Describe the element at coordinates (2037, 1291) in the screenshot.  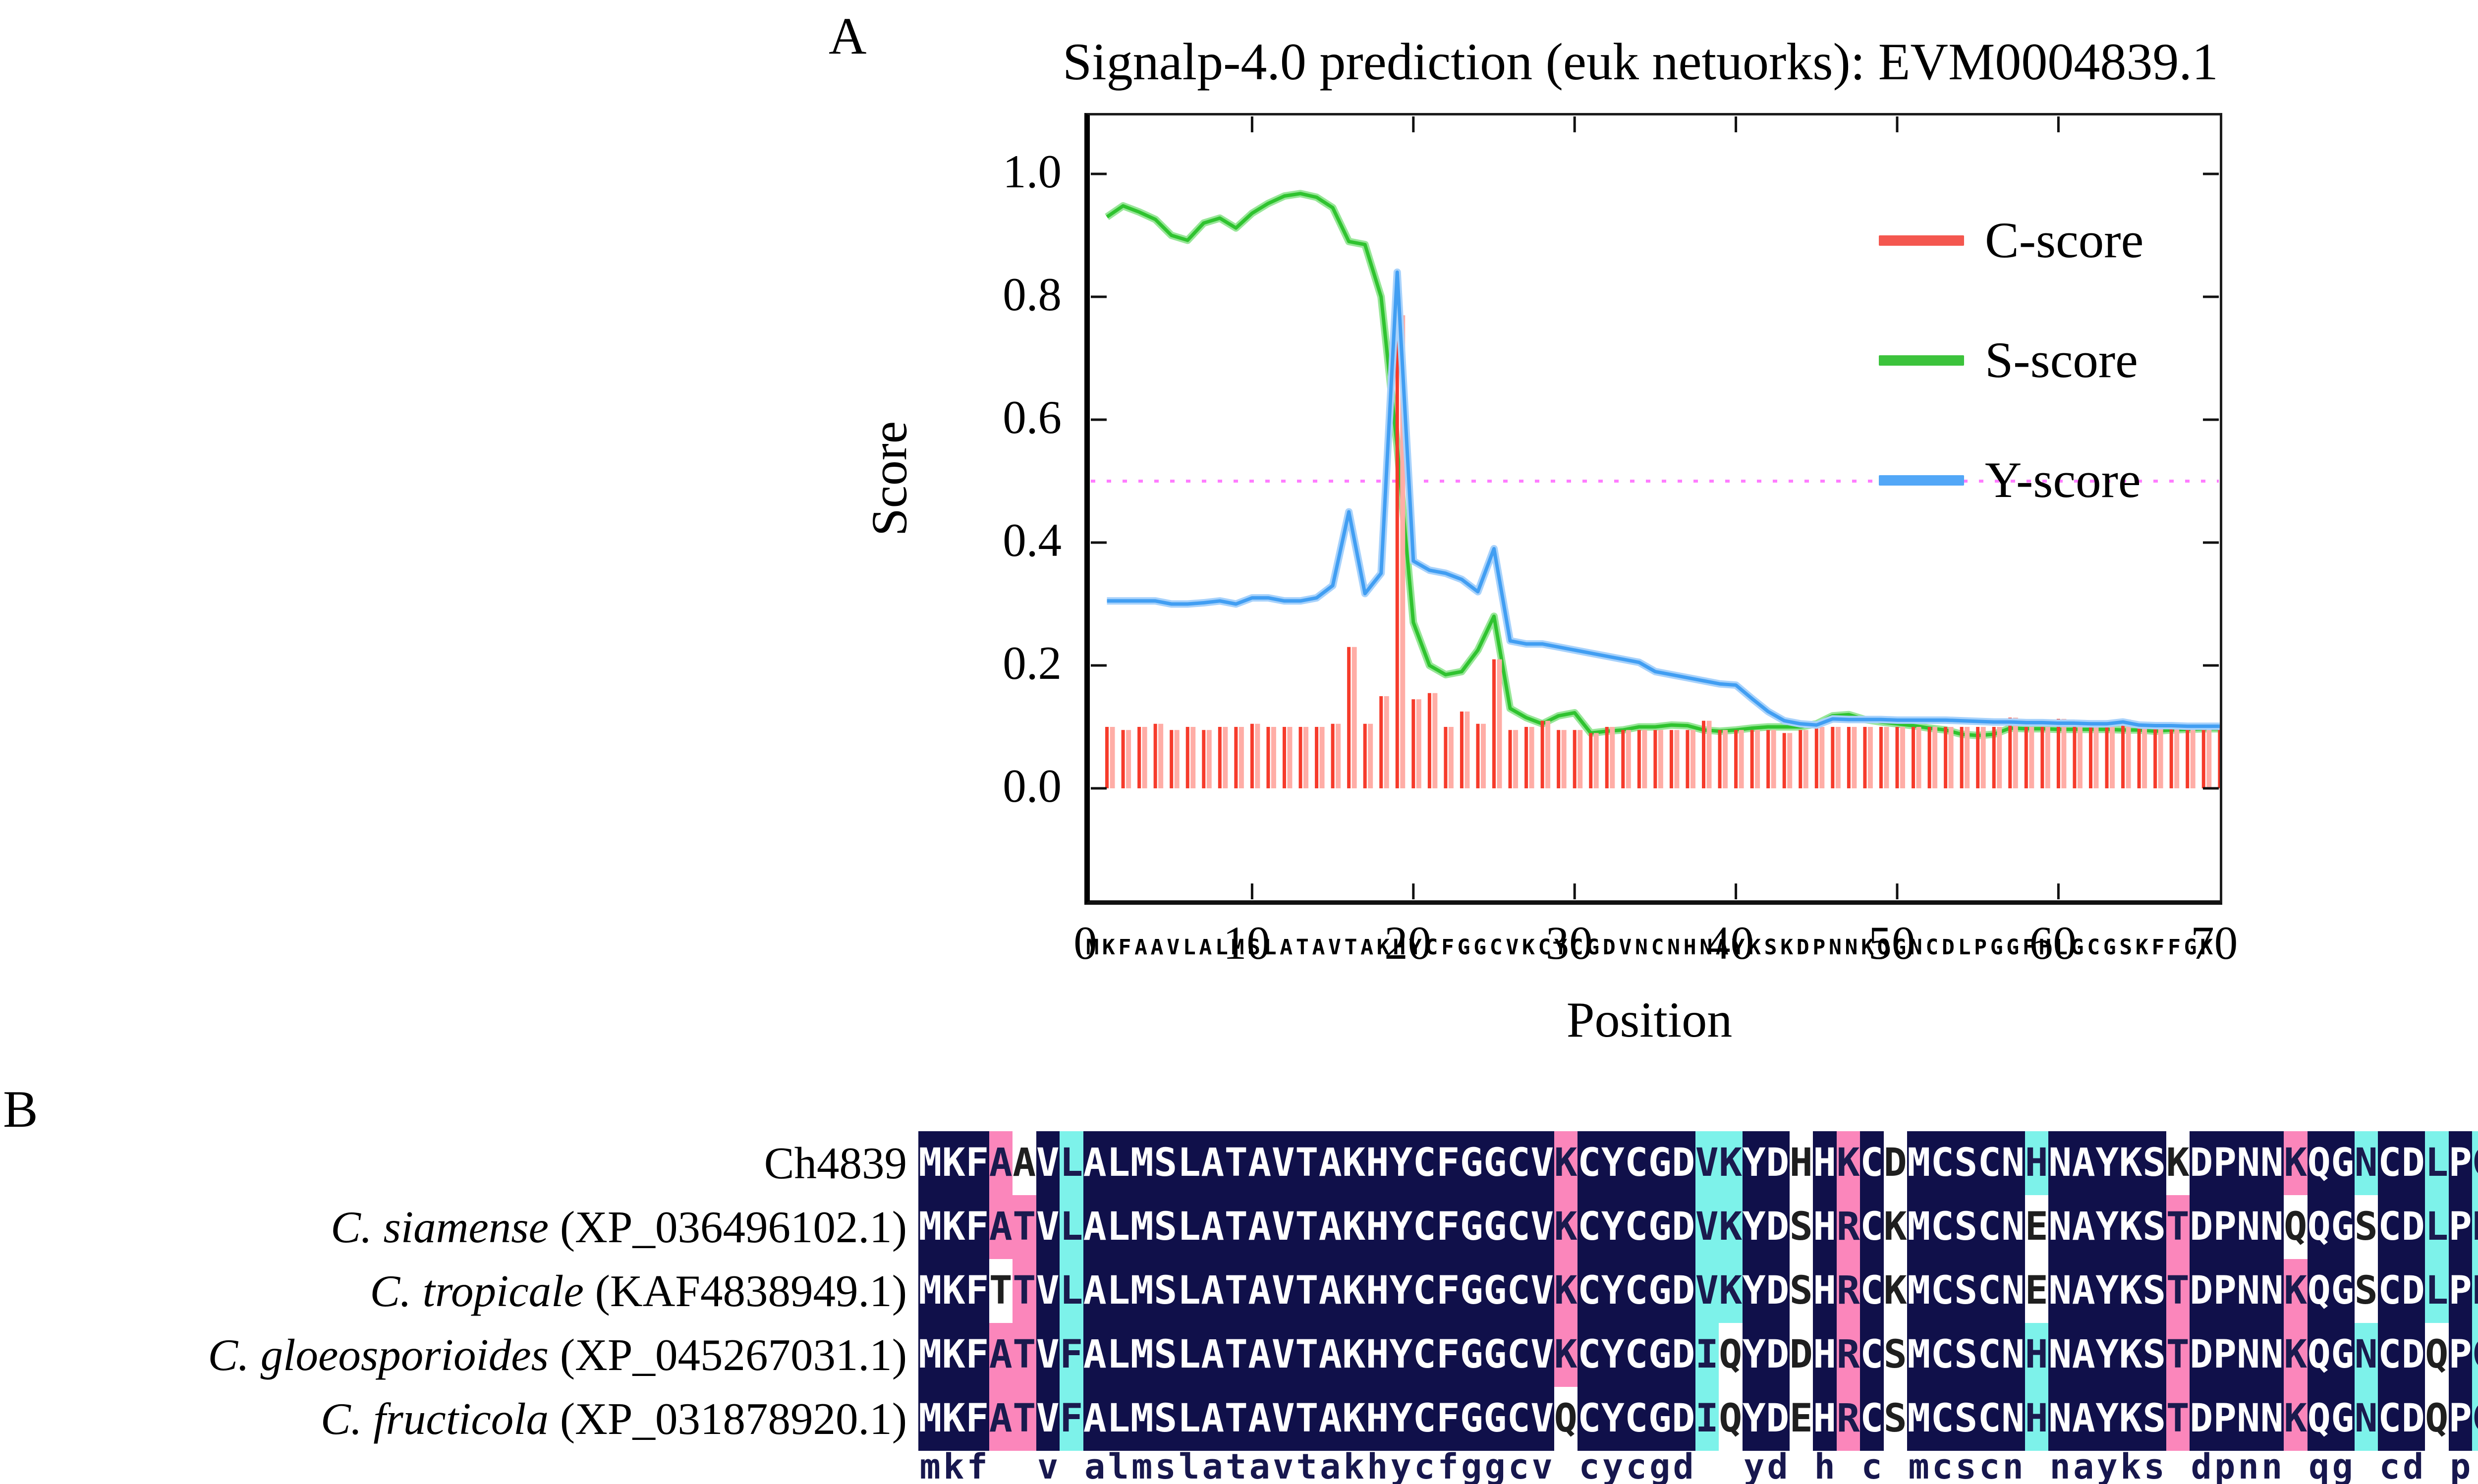
I see `alignment-cell: E` at that location.